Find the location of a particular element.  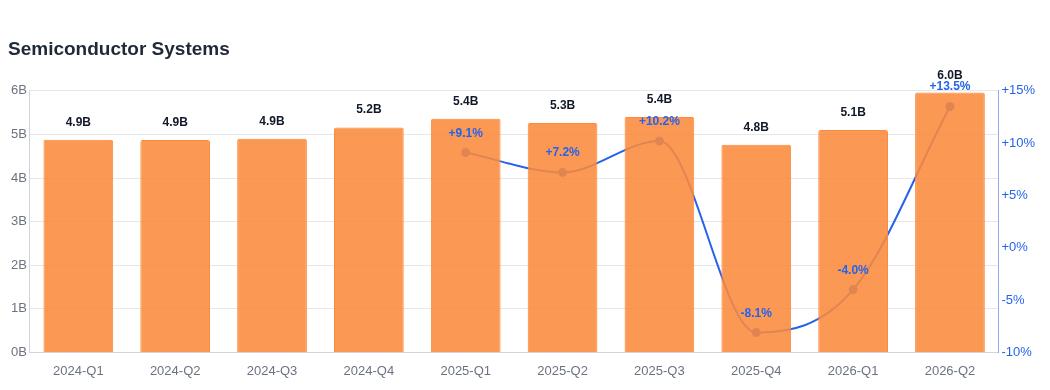

y2-tick-label: +0% is located at coordinates (1015, 247).